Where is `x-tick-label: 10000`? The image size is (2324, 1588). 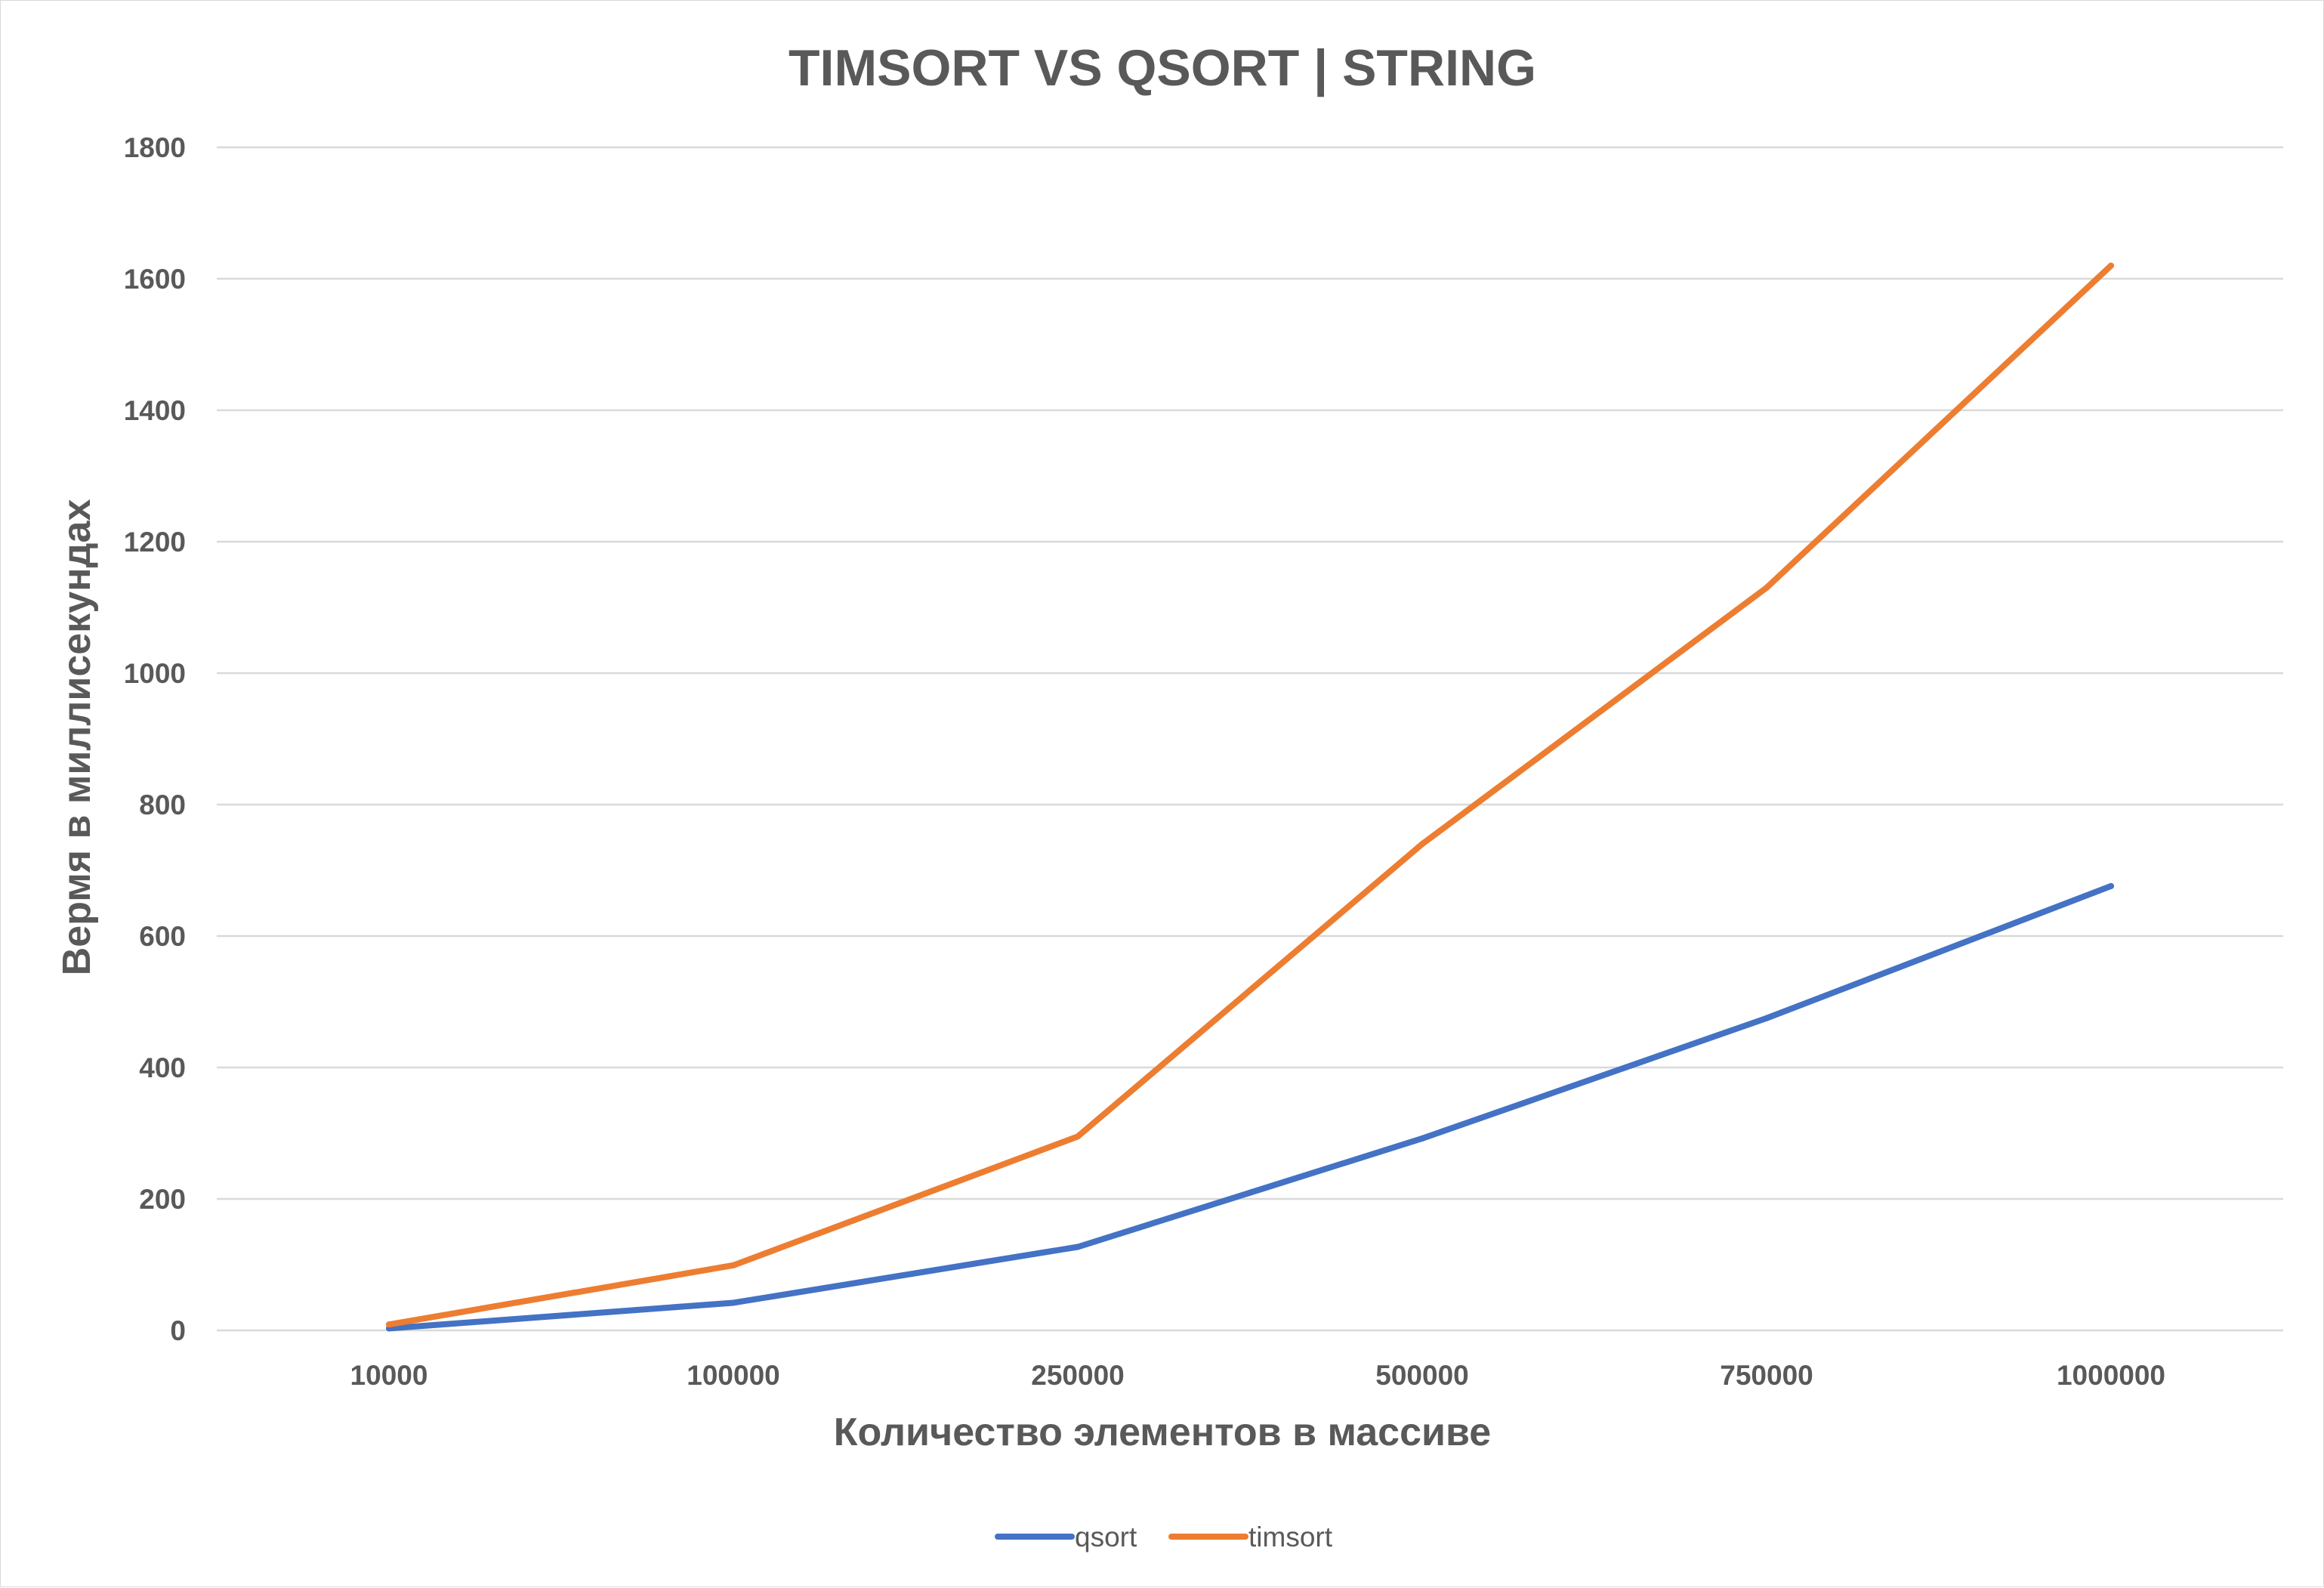
x-tick-label: 10000 is located at coordinates (389, 1375).